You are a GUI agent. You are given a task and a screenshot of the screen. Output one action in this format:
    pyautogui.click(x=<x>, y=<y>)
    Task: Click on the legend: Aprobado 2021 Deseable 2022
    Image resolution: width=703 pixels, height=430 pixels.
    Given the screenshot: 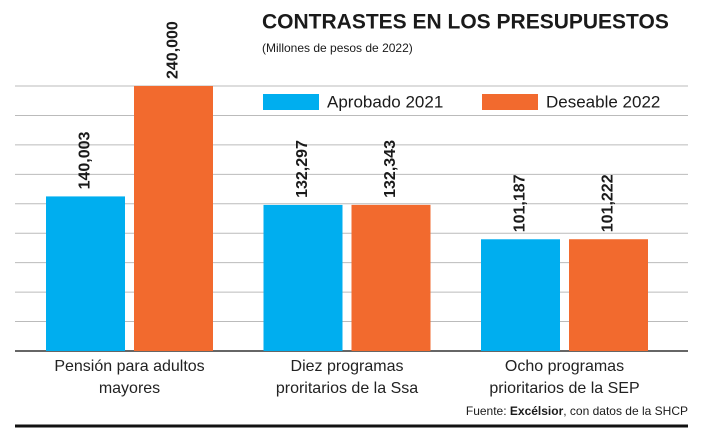 What is the action you would take?
    pyautogui.click(x=471, y=101)
    